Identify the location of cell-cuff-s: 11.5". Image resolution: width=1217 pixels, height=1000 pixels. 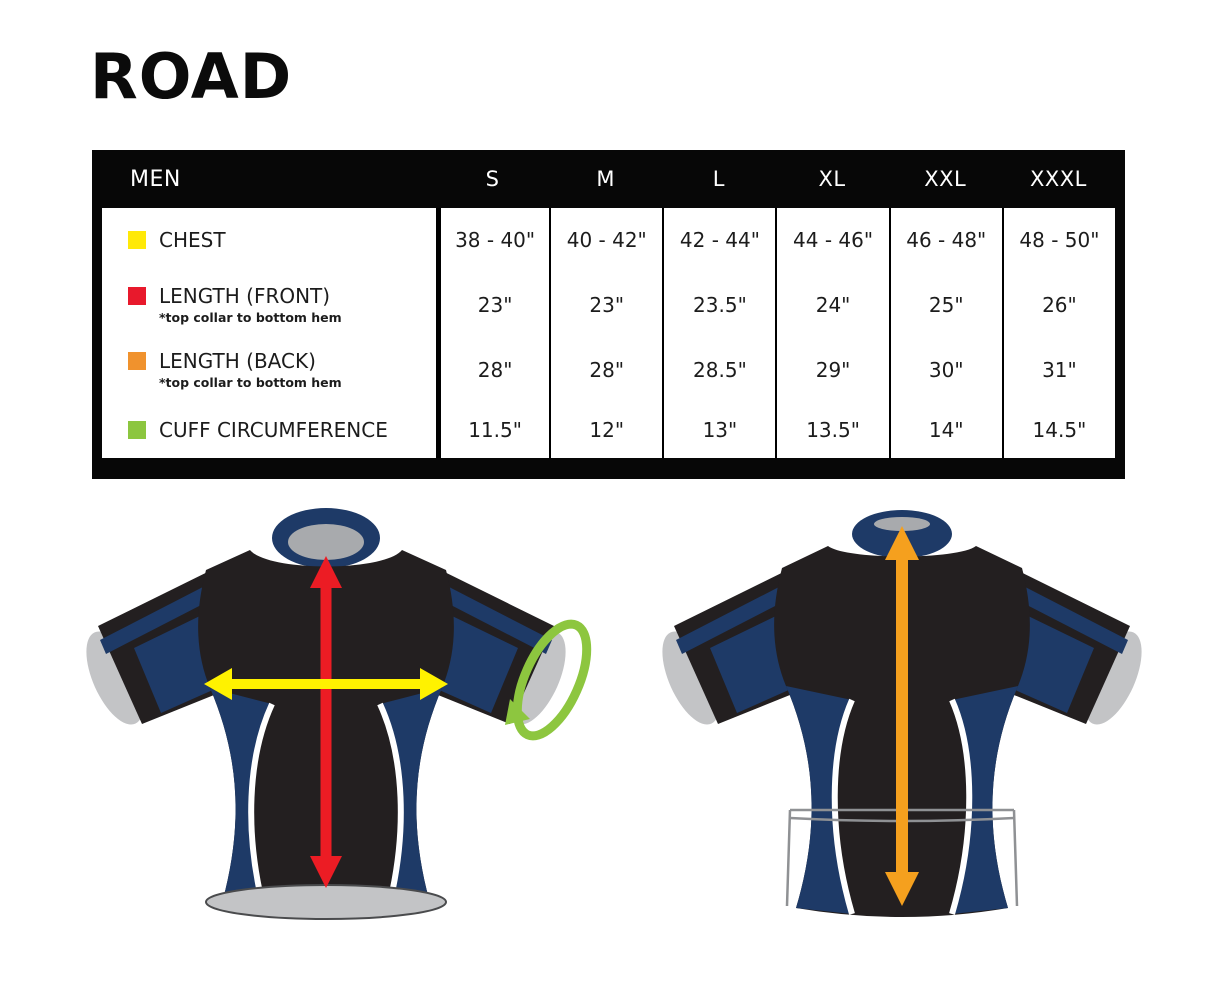
(492, 430).